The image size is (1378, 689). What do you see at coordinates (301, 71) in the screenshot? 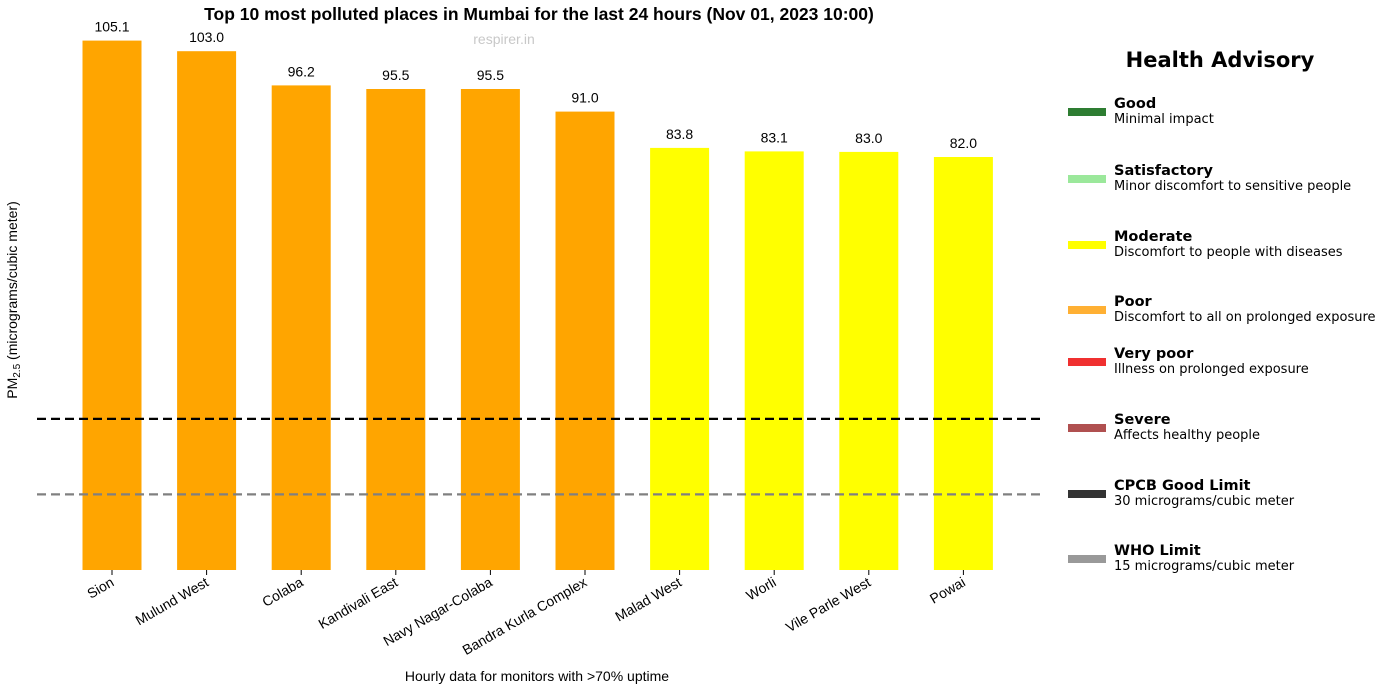
I see `bar-value-label: 96.2` at bounding box center [301, 71].